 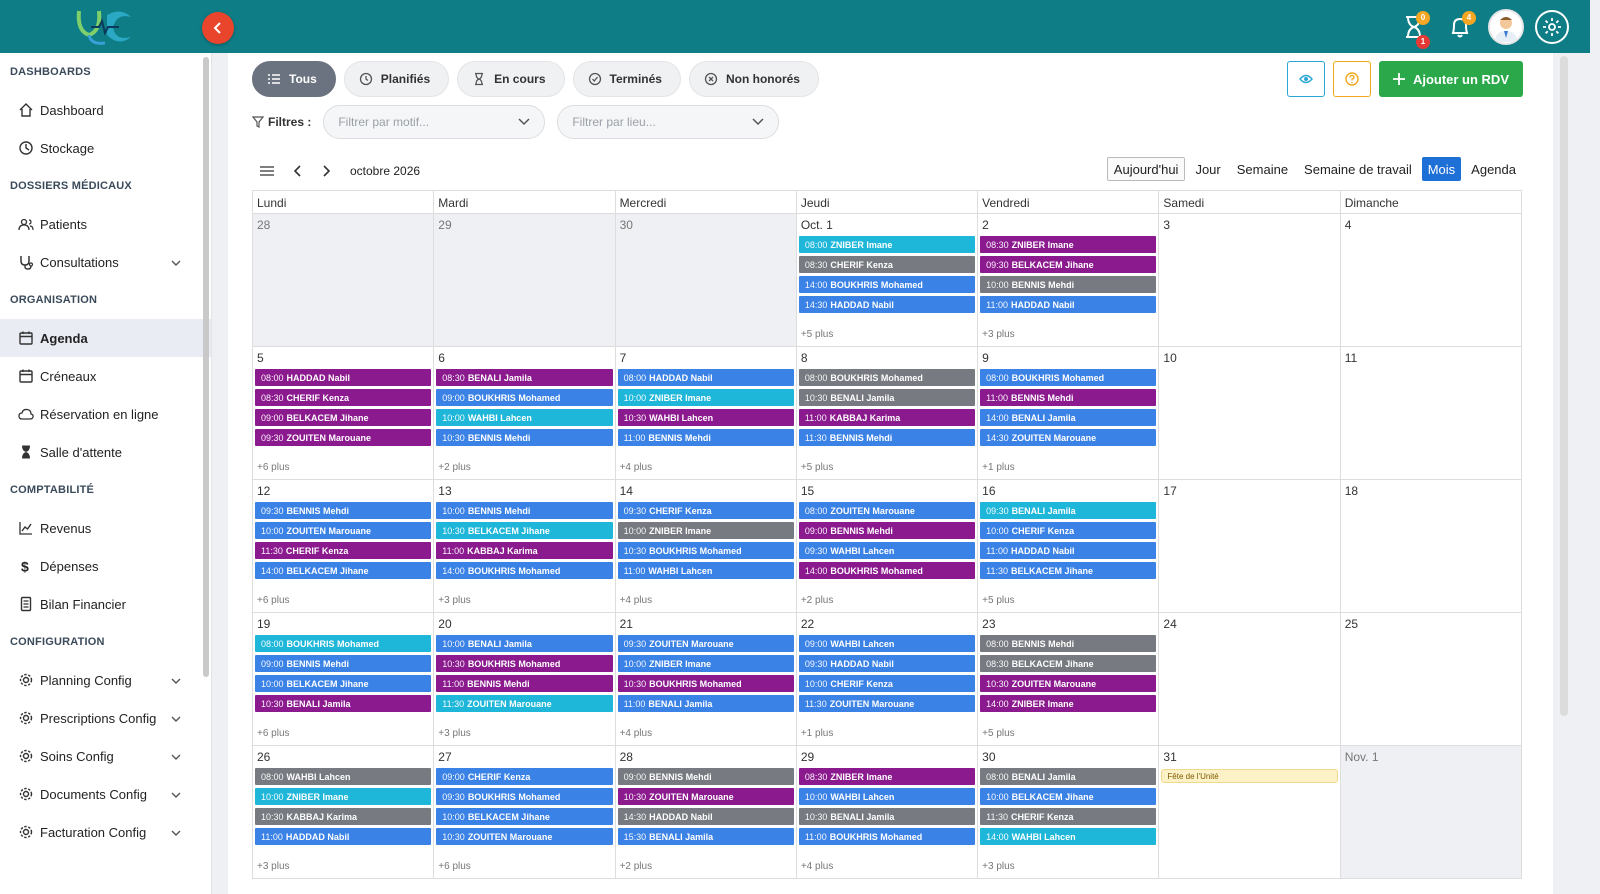 What do you see at coordinates (887, 550) in the screenshot?
I see `appointment-event: 09:30 WAHBI Lahcen` at bounding box center [887, 550].